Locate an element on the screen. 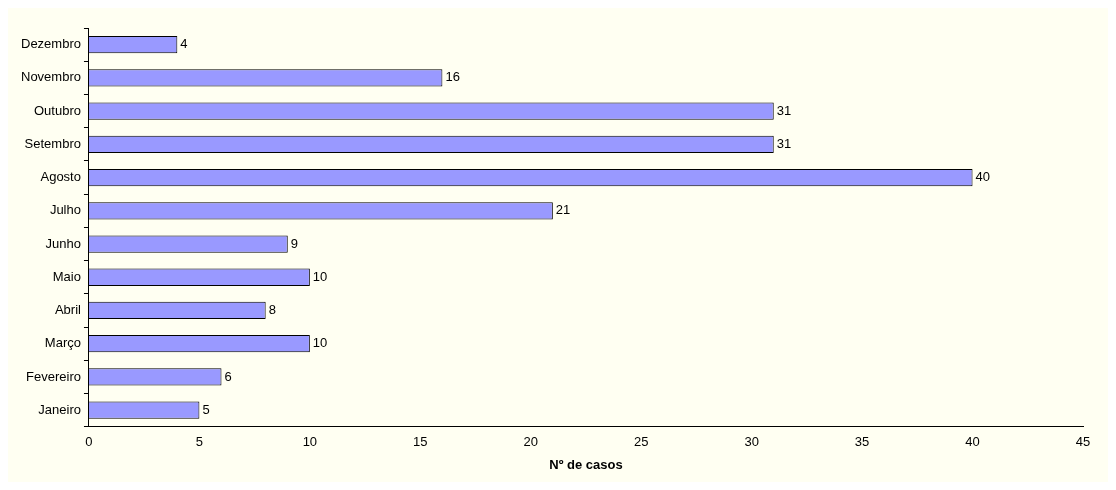 The image size is (1116, 490). y-tick-label: Abril is located at coordinates (68, 310).